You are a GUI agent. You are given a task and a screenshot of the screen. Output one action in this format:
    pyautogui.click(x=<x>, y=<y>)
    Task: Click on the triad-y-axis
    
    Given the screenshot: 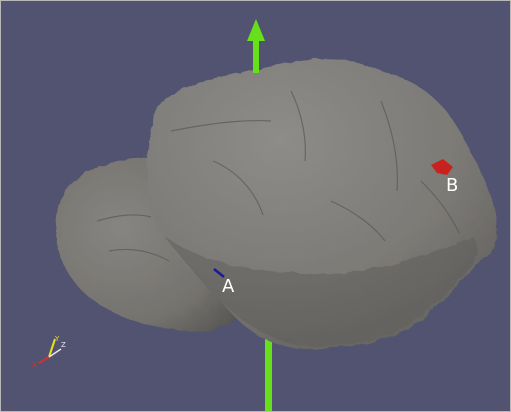 What is the action you would take?
    pyautogui.click(x=52, y=348)
    